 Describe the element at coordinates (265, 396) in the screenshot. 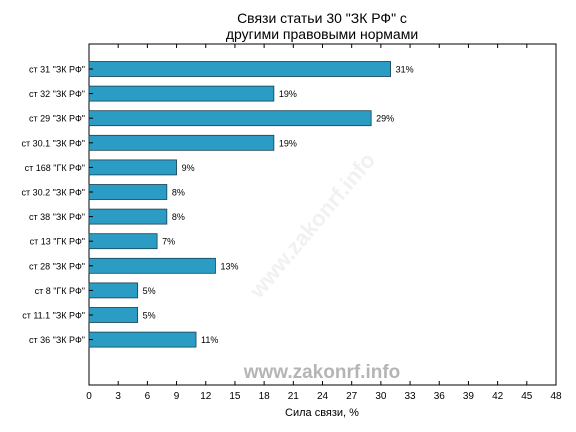

I see `x-tick-label: 18` at that location.